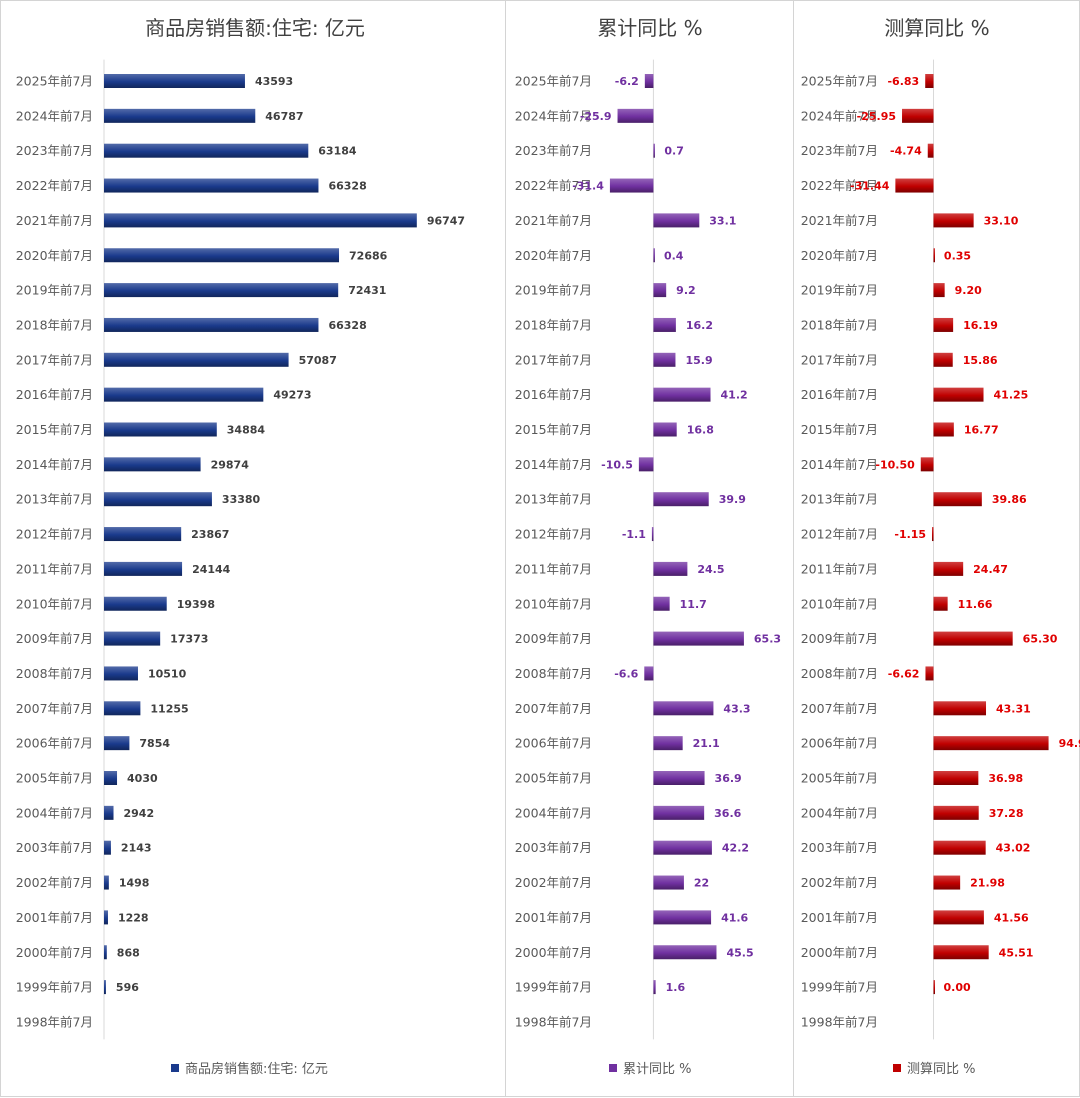 The width and height of the screenshot is (1080, 1098). Describe the element at coordinates (54, 394) in the screenshot. I see `category-label: 2016年前7月` at that location.